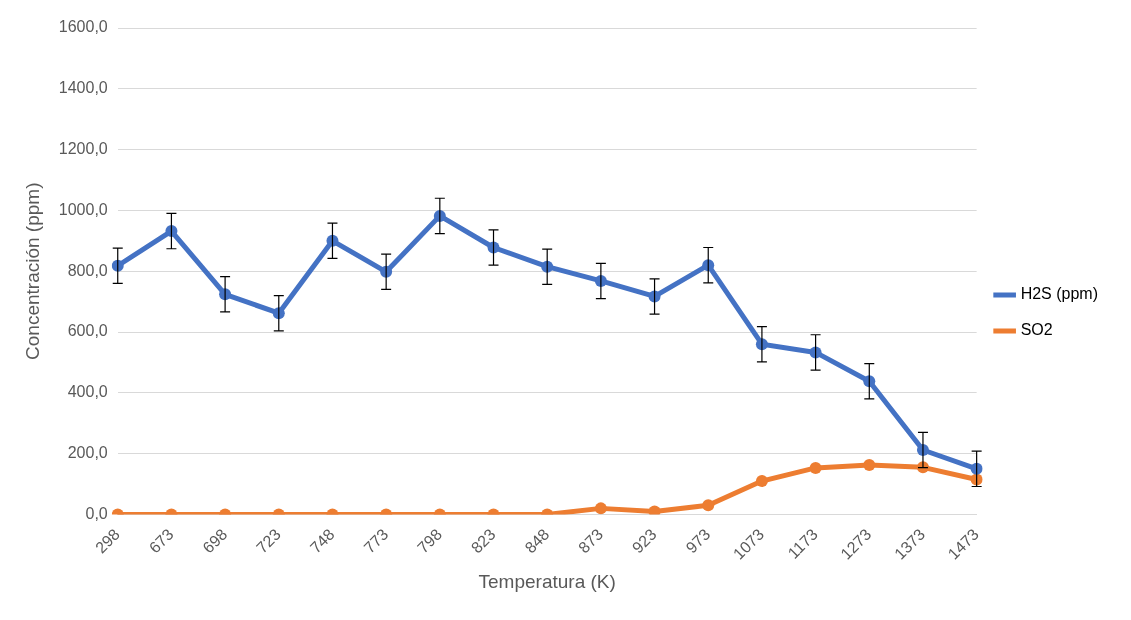 This screenshot has width=1131, height=620. I want to click on x-tick-label: 773, so click(376, 541).